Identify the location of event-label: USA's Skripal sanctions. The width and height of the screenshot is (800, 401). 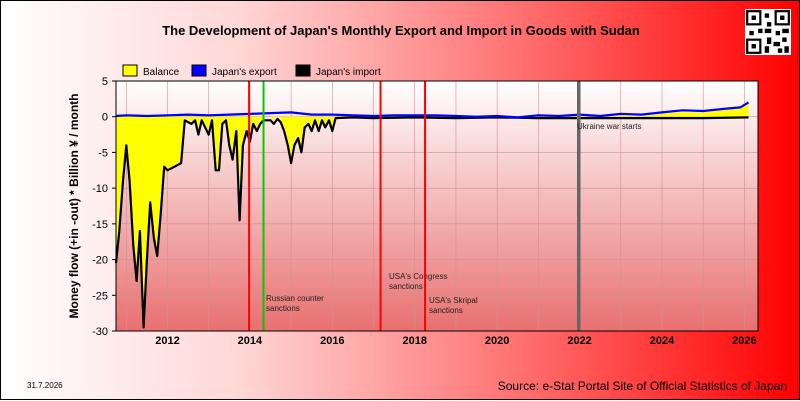
(453, 305).